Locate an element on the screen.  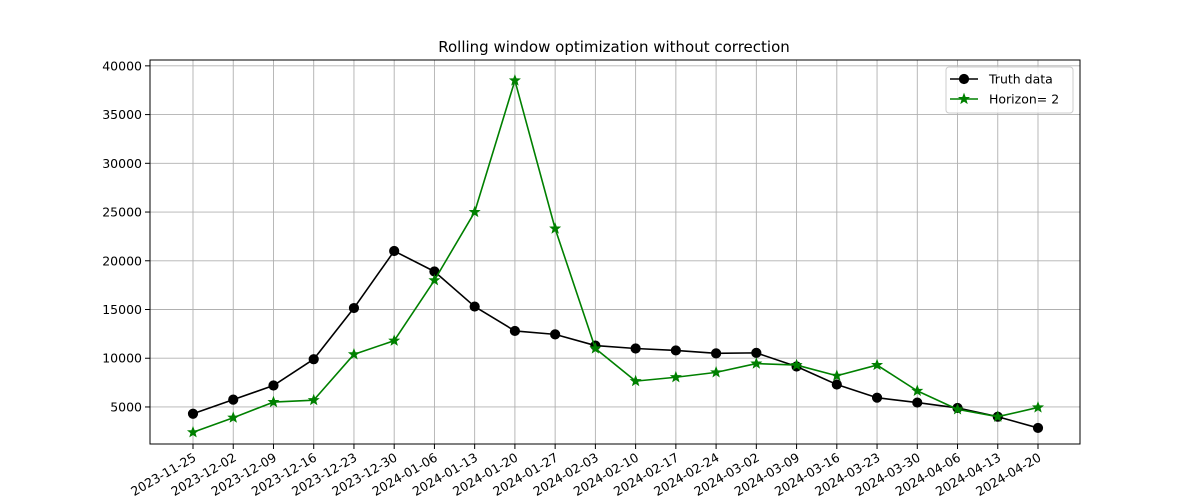
legend-label: Truth data is located at coordinates (1020, 79).